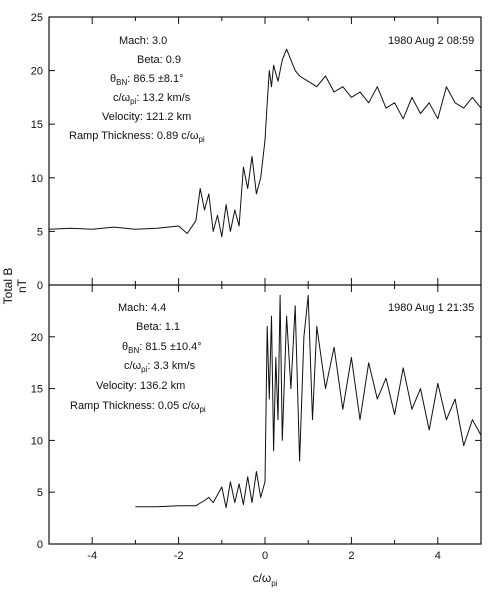 The height and width of the screenshot is (607, 498). Describe the element at coordinates (155, 79) in the screenshot. I see `top-theta-value: : 86.5 ±8.1°` at that location.